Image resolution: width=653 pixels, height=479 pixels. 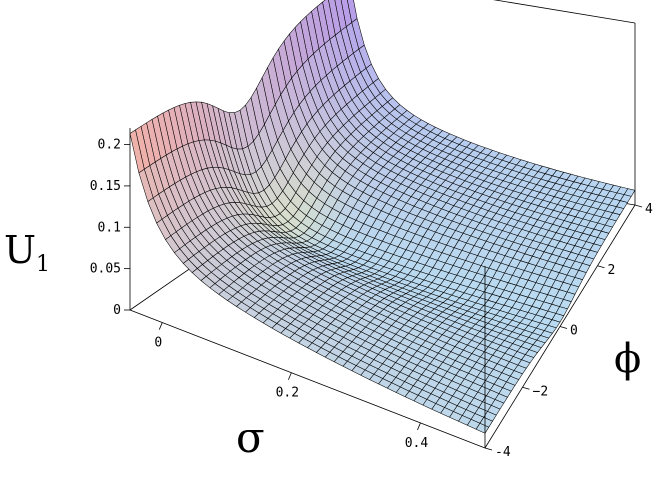 I want to click on x-tick-label: 0.2, so click(x=287, y=393).